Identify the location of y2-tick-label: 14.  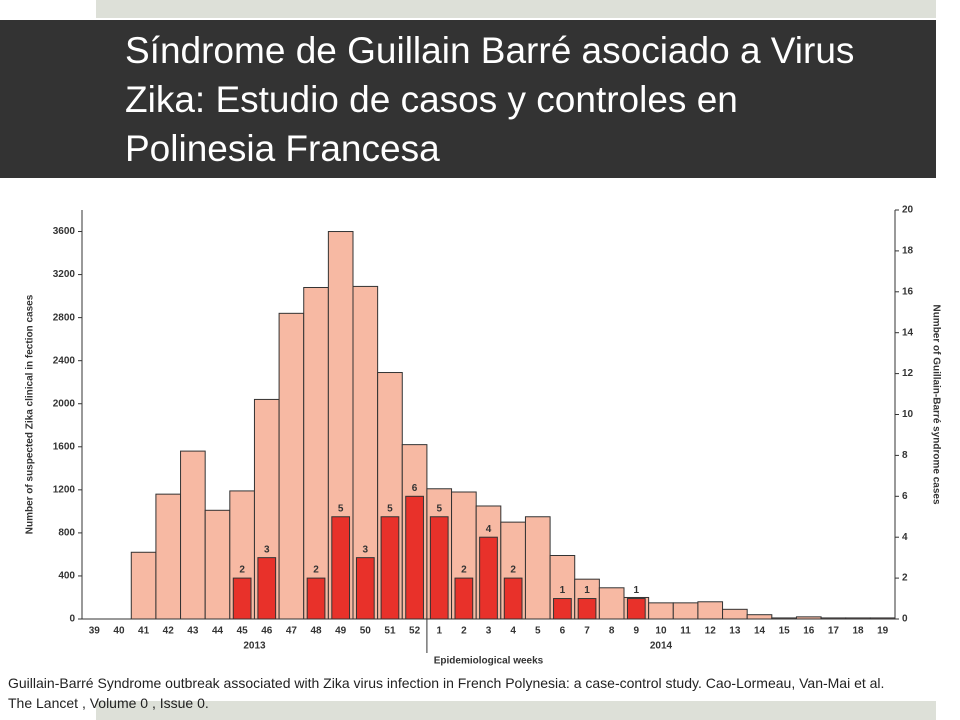
(908, 332).